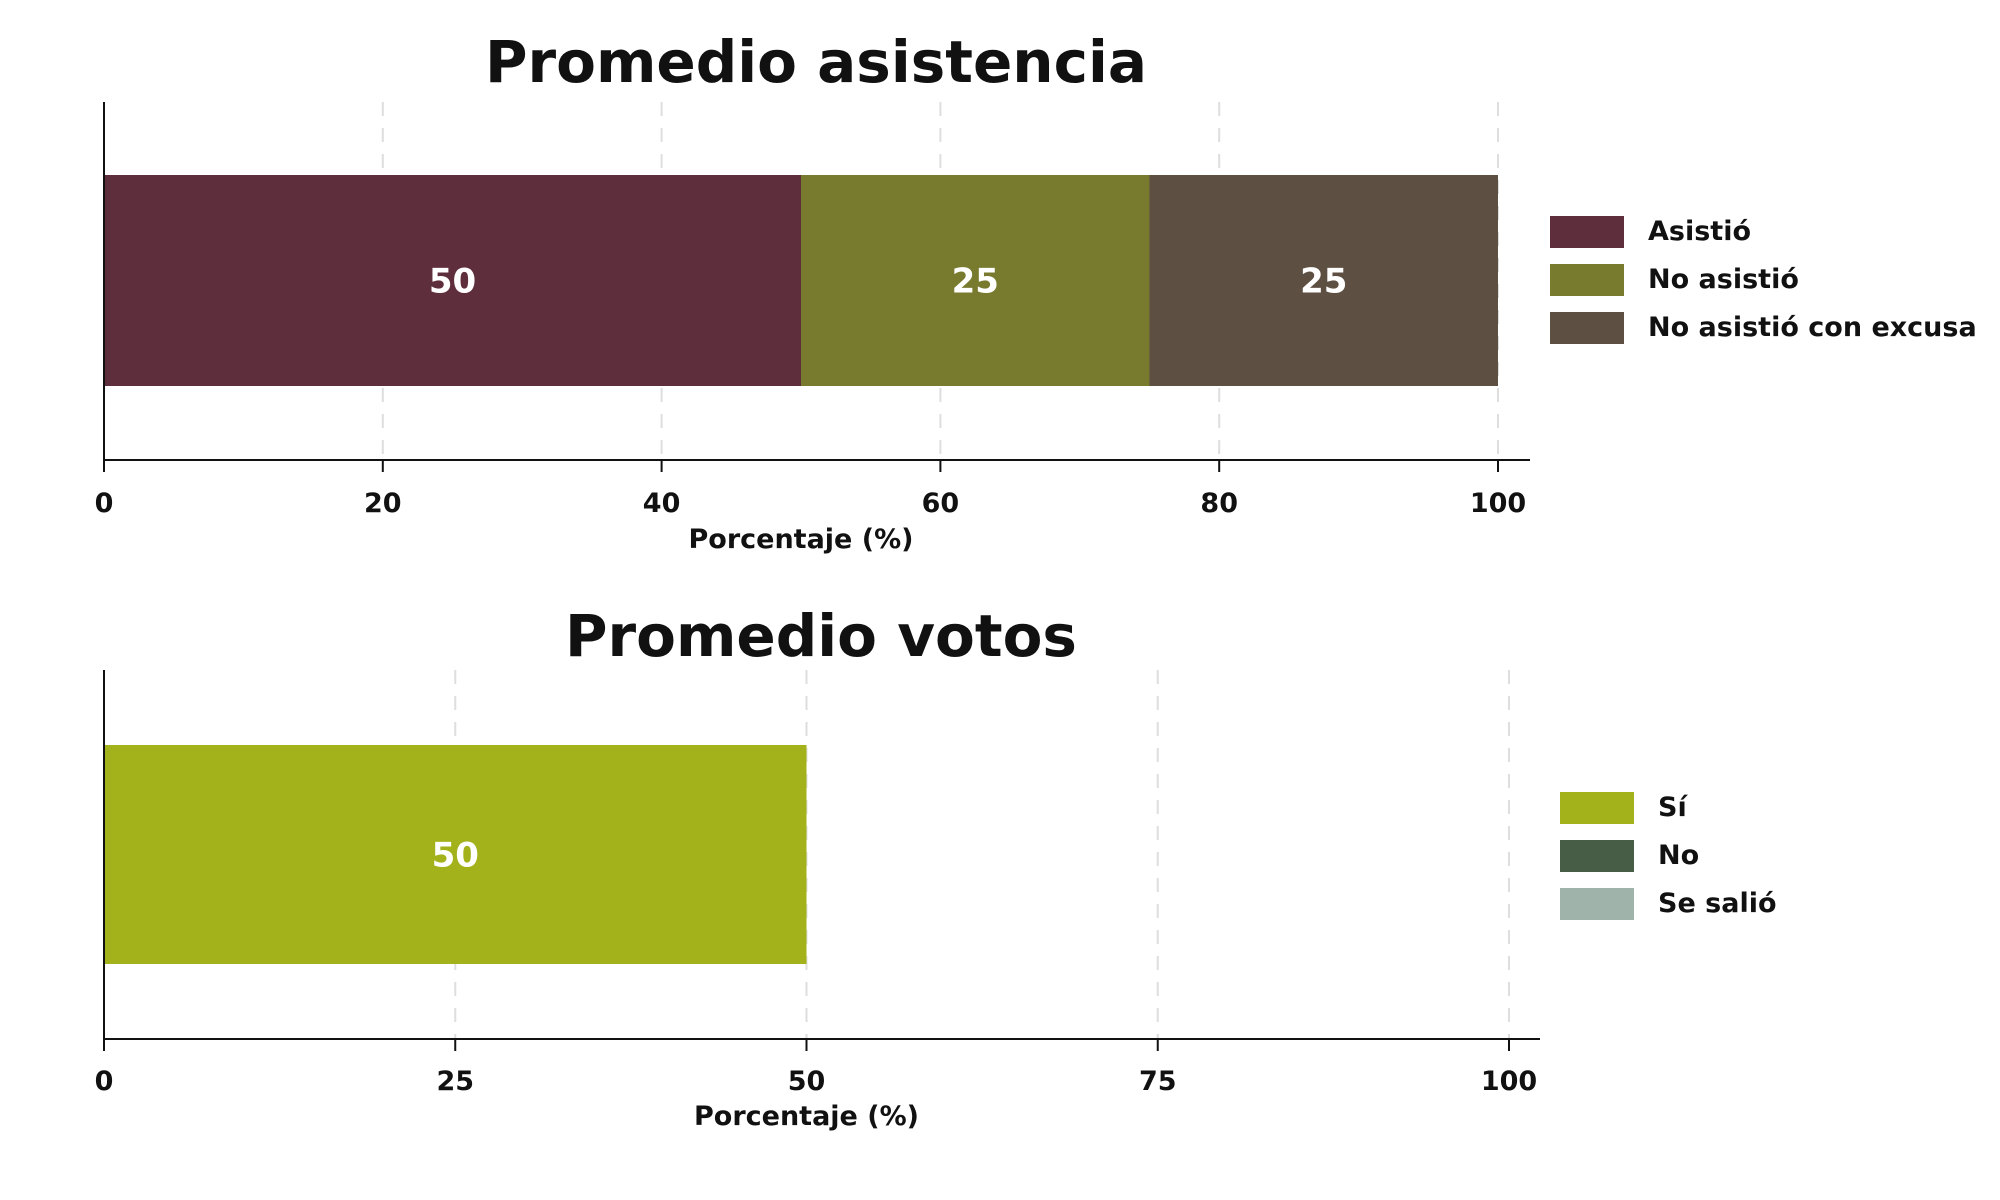 This screenshot has width=2000, height=1200. What do you see at coordinates (1219, 503) in the screenshot?
I see `x-tick-label: 80` at bounding box center [1219, 503].